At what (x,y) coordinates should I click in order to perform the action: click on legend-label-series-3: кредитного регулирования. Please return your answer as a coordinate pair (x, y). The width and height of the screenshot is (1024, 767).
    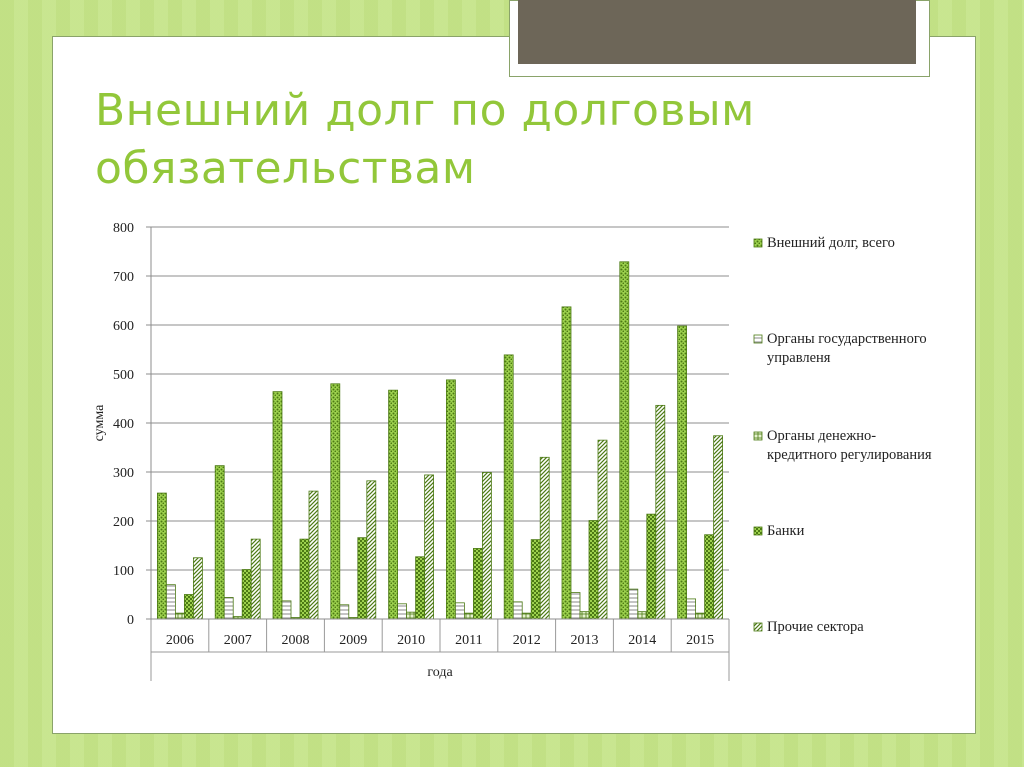
    Looking at the image, I should click on (849, 455).